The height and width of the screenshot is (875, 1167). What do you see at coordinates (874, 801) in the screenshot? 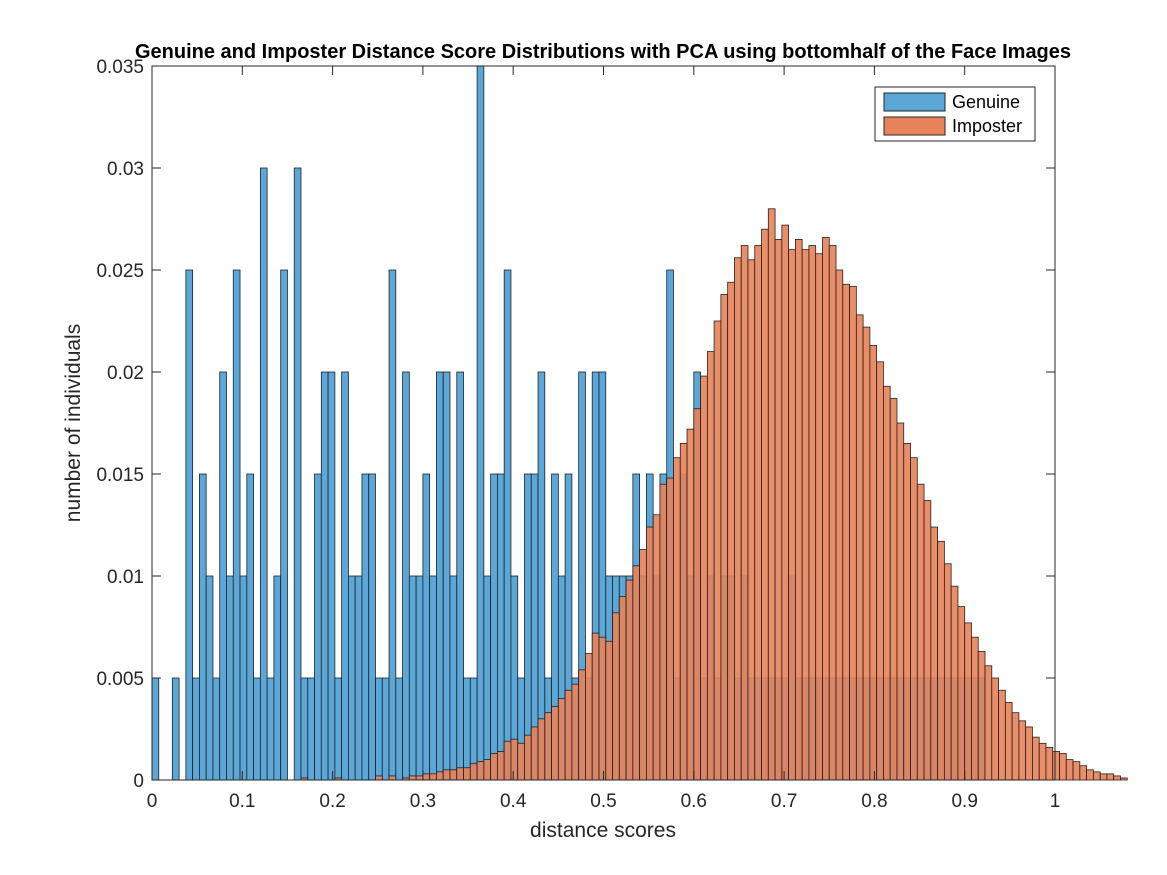
I see `x-tick-label: 0.8` at bounding box center [874, 801].